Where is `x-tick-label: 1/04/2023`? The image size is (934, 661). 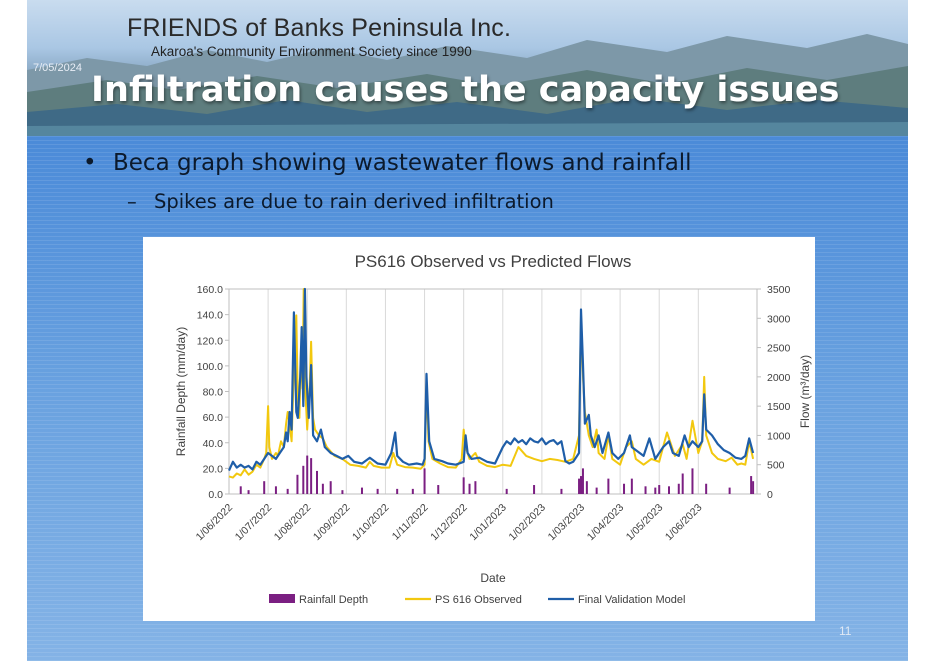
x-tick-label: 1/04/2023 is located at coordinates (606, 523).